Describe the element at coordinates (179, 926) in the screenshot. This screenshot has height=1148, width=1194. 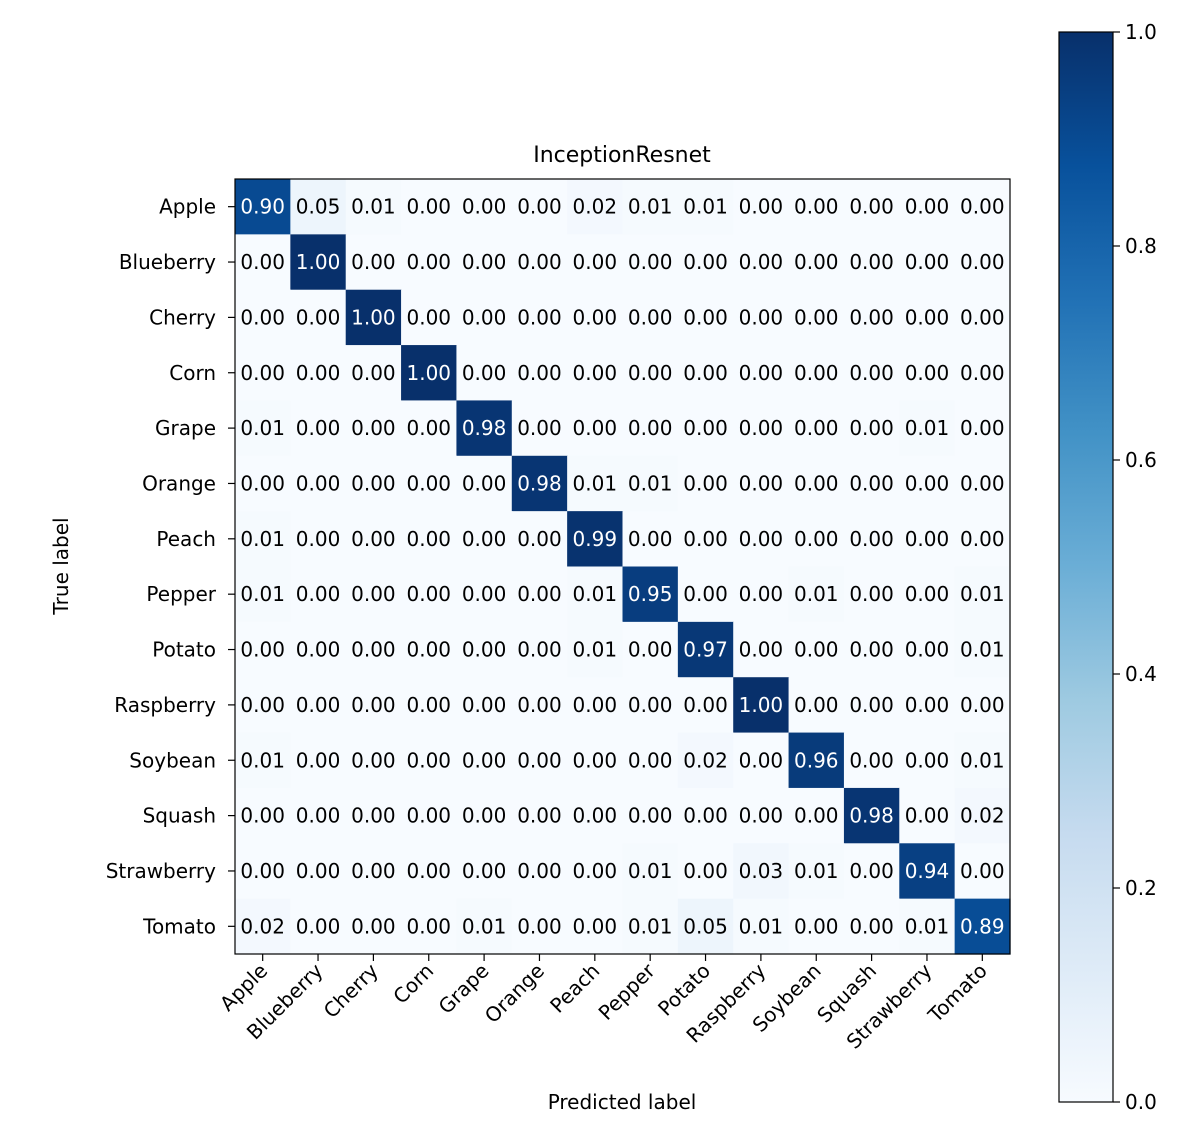
I see `y-tick-label: Tomato` at that location.